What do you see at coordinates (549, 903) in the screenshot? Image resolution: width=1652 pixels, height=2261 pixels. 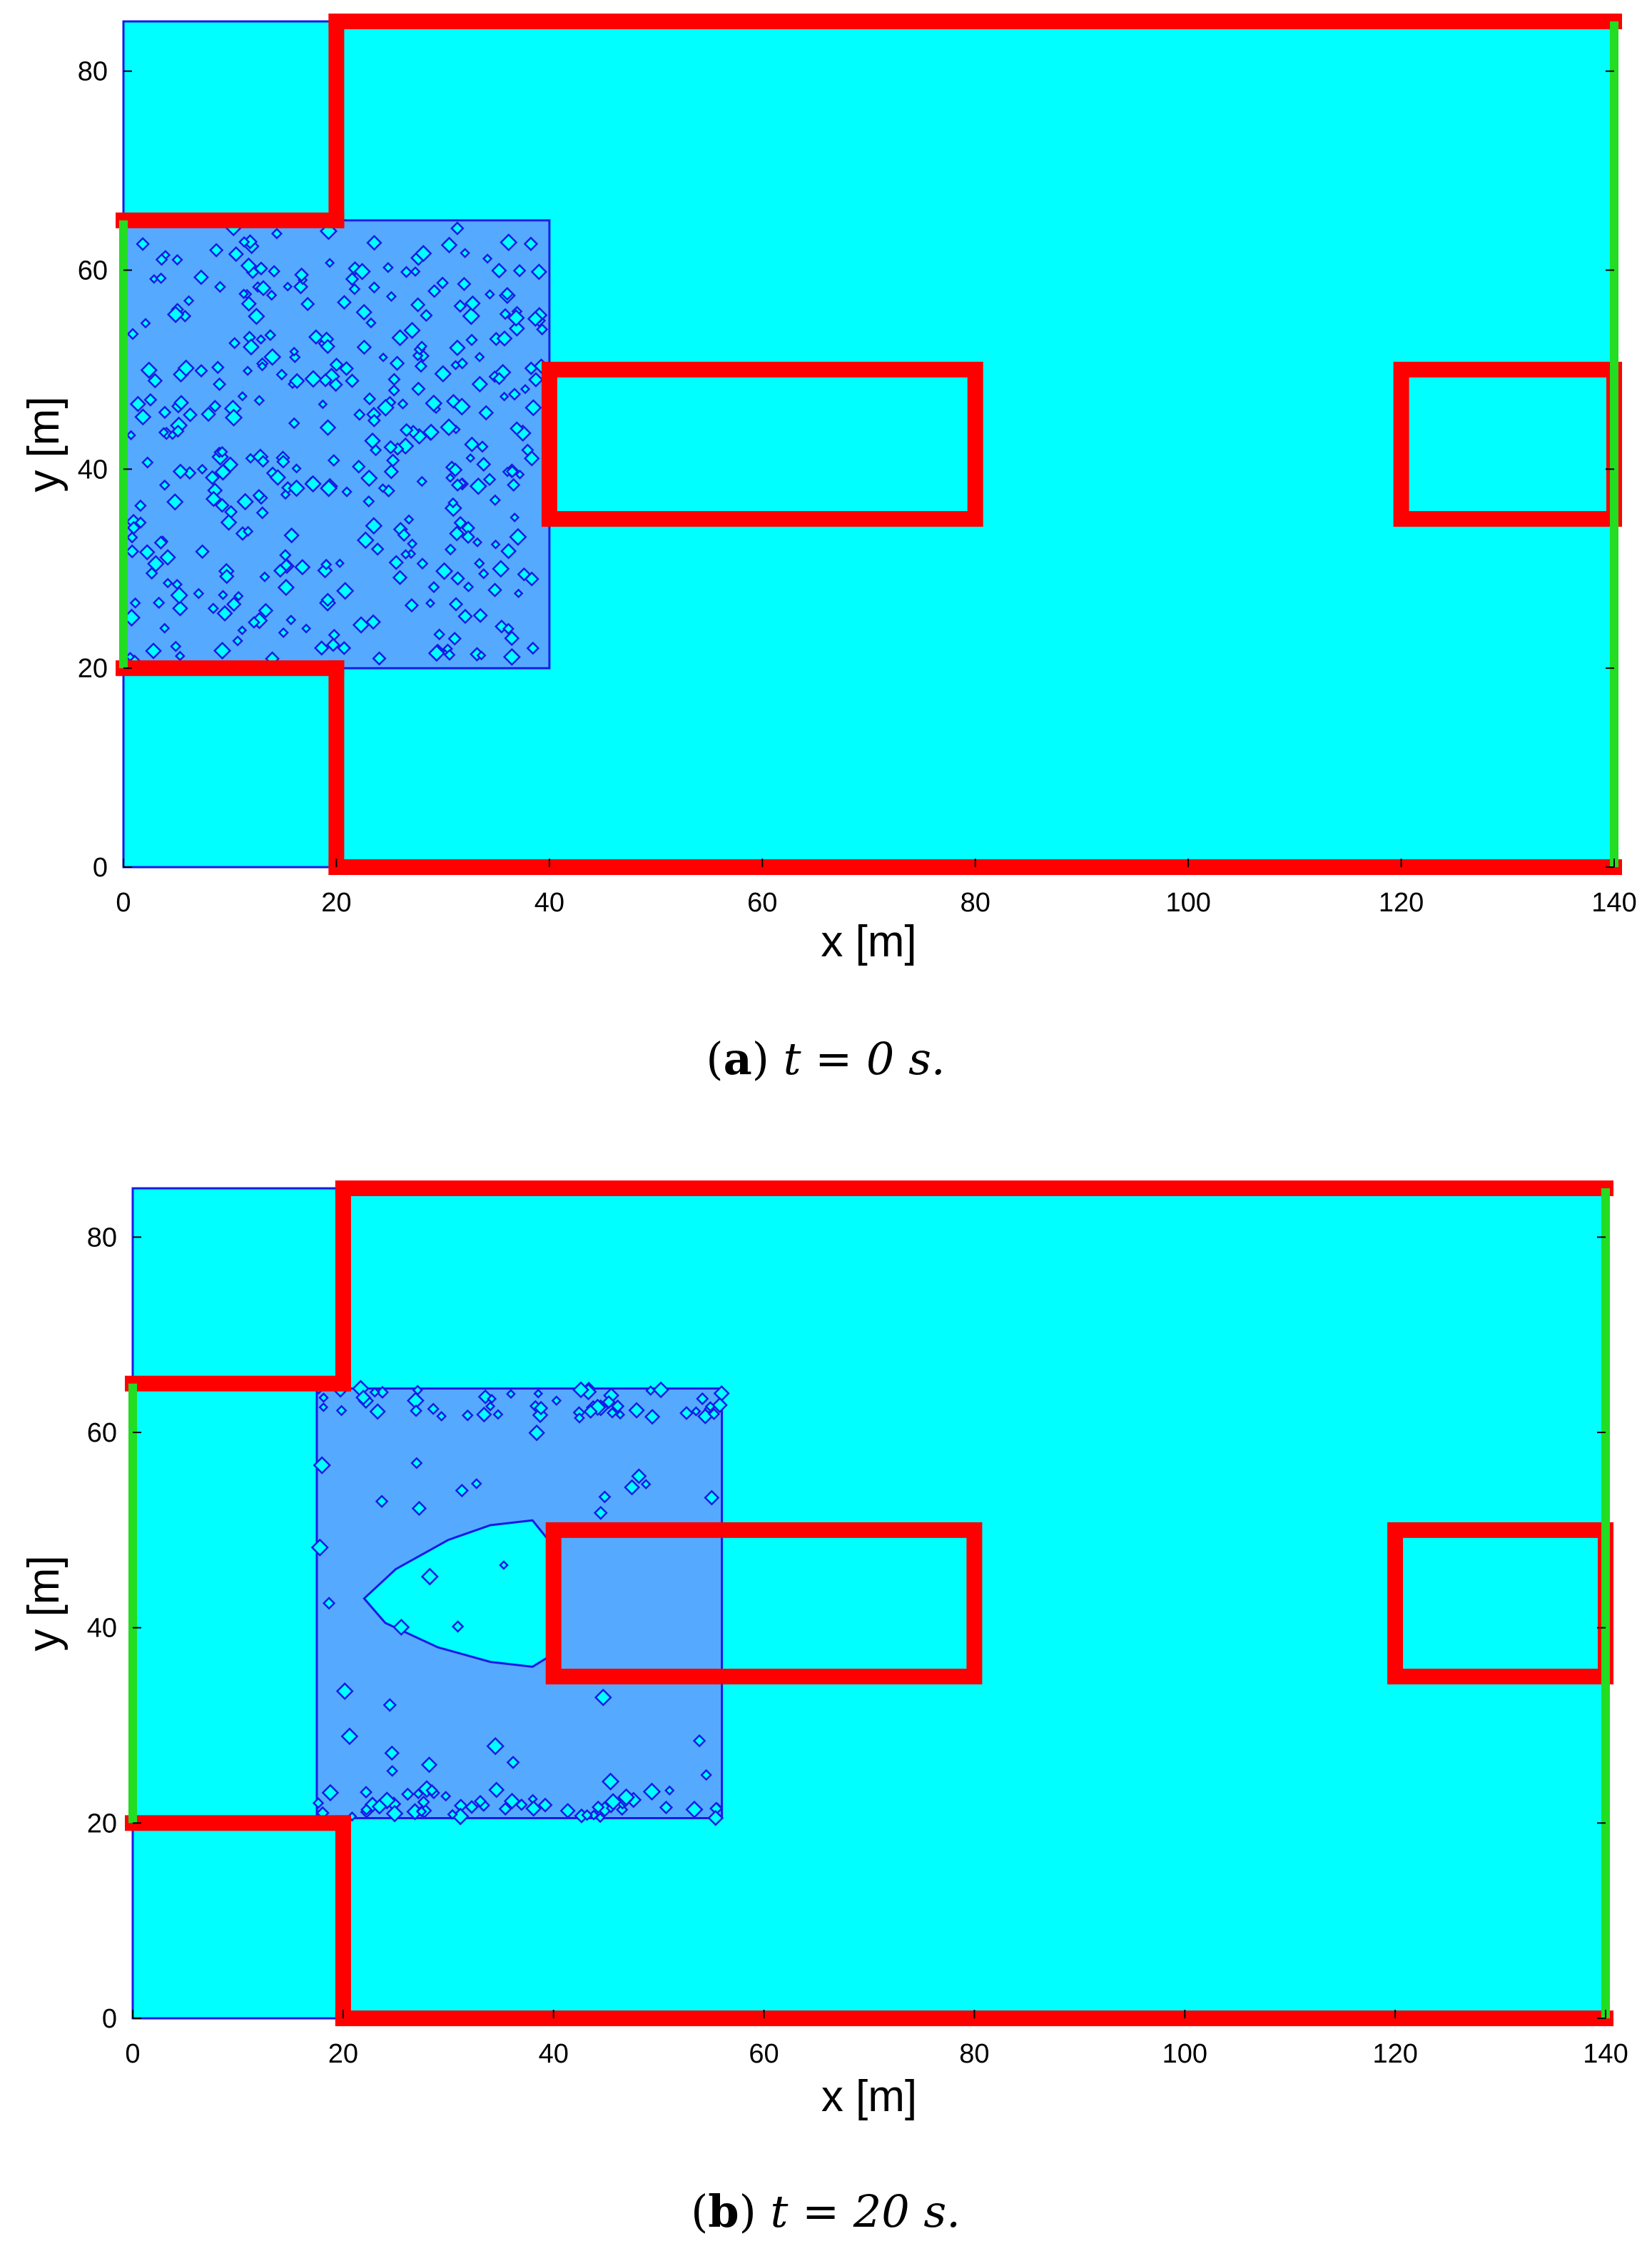 I see `x-tick-label: 40` at bounding box center [549, 903].